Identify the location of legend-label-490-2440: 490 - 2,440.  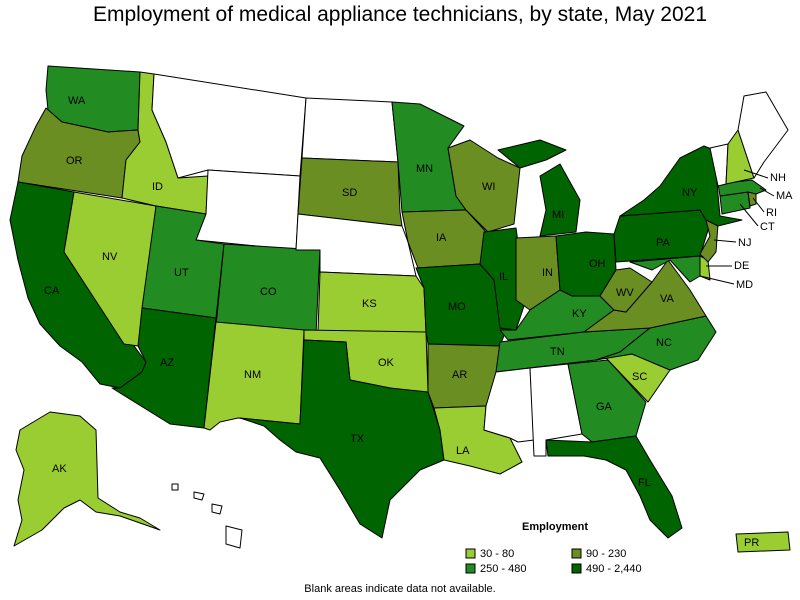
(614, 569).